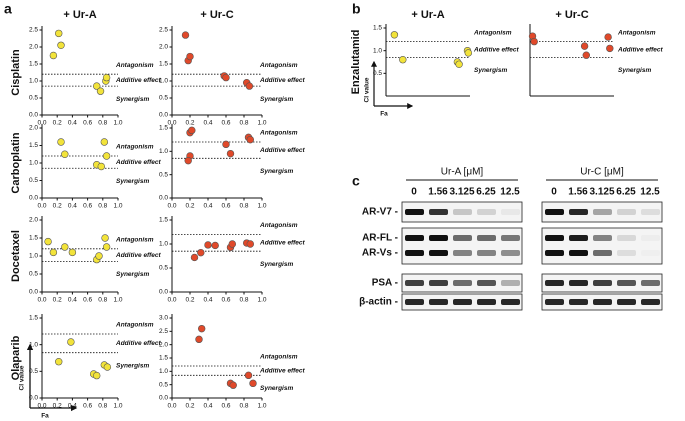  Describe the element at coordinates (163, 331) in the screenshot. I see `y-tick-label: 2.5` at that location.